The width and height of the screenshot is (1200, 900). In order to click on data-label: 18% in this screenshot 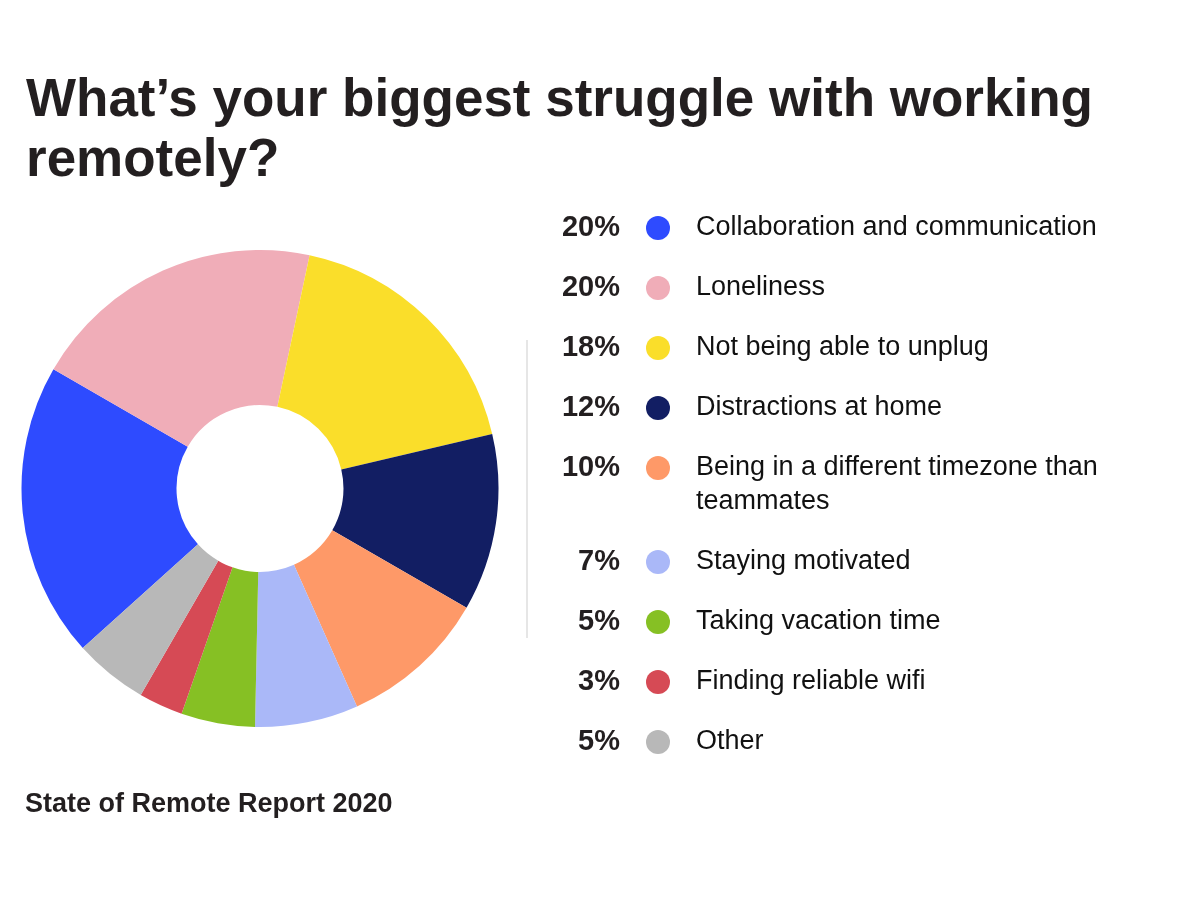, I will do `click(591, 346)`.